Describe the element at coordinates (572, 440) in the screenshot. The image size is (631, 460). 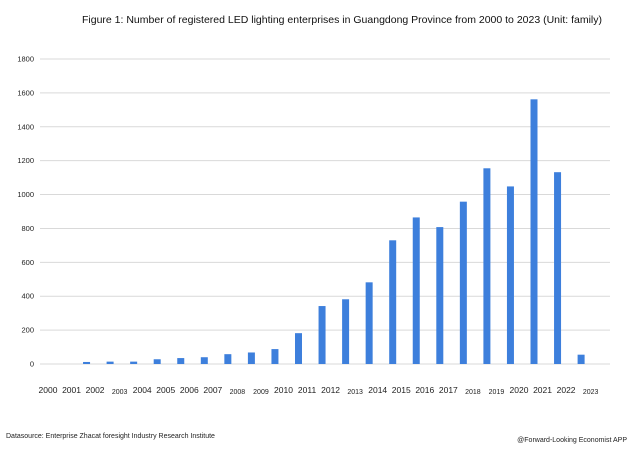
I see `credit: @Forward-Looking Economist APP` at that location.